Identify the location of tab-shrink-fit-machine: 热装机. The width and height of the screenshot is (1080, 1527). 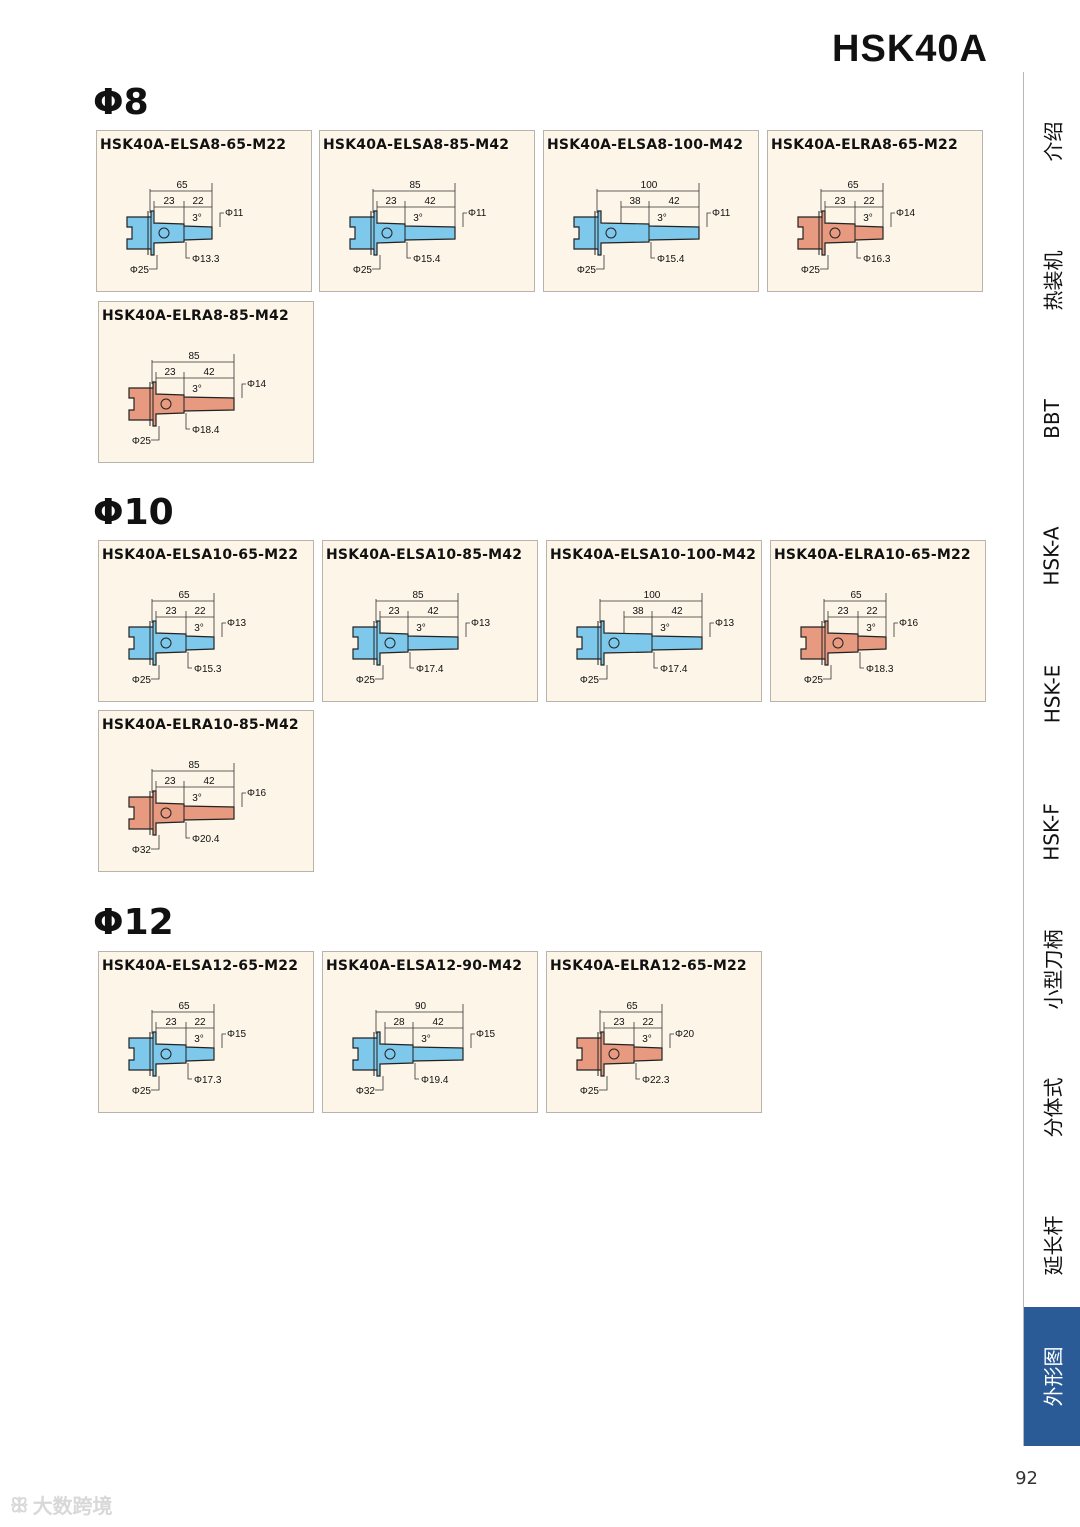
(1052, 280).